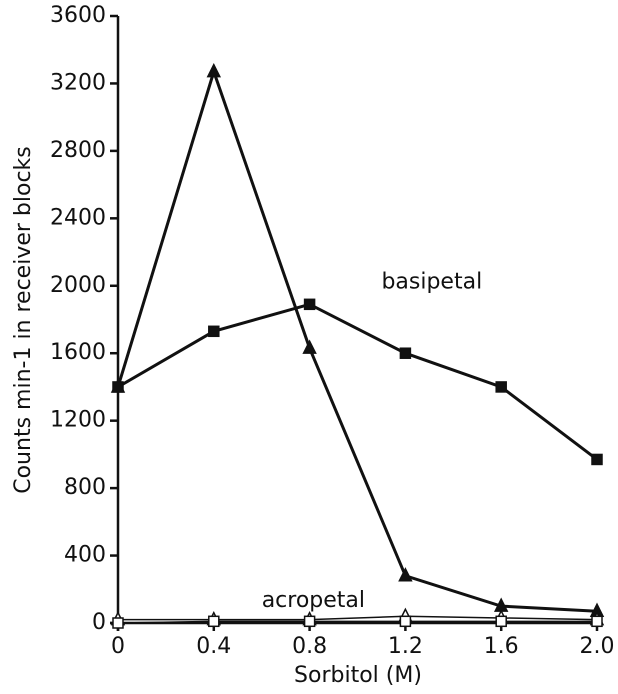 The width and height of the screenshot is (618, 694). Describe the element at coordinates (431, 281) in the screenshot. I see `annotation: basipetal` at that location.